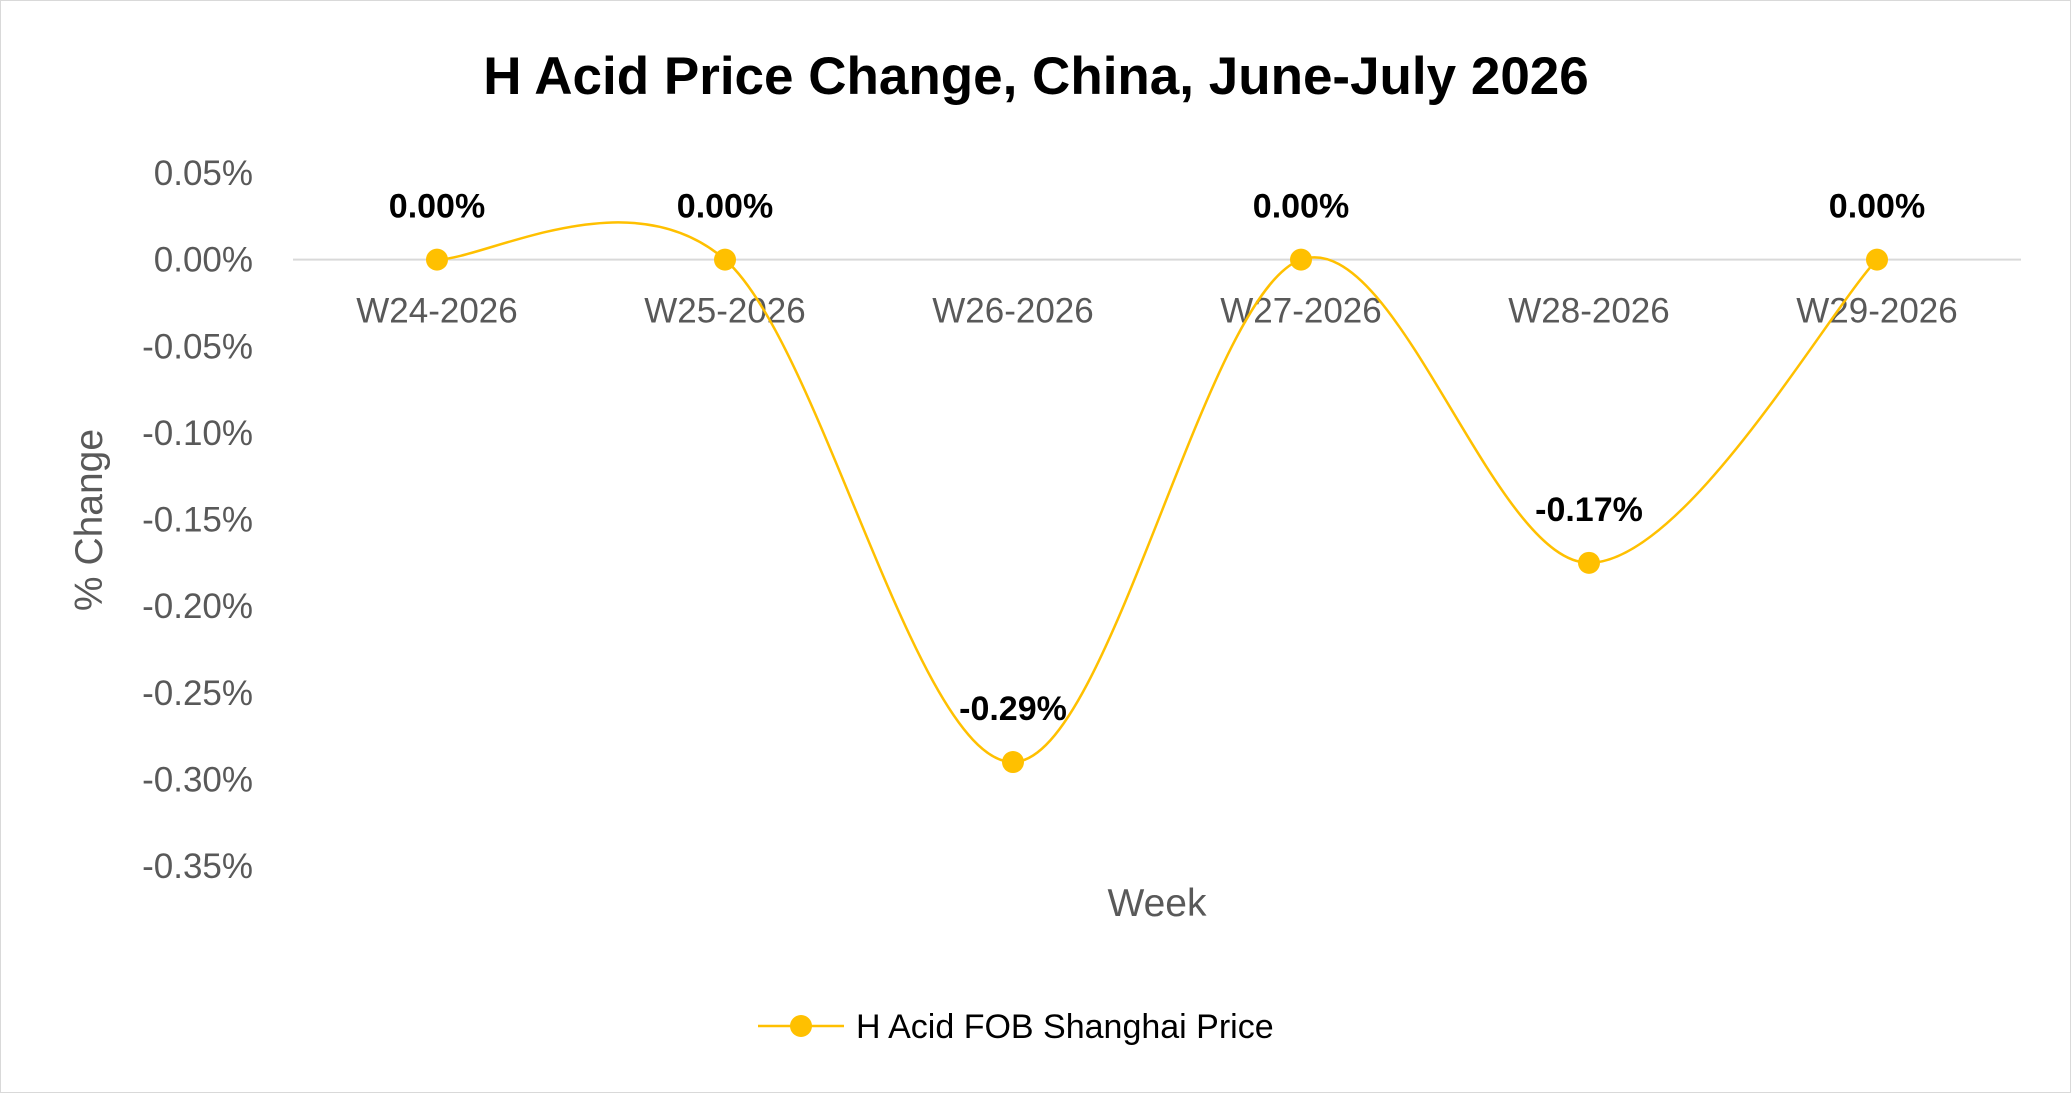 This screenshot has width=2071, height=1094. What do you see at coordinates (203, 260) in the screenshot?
I see `y-tick-label: 0.00%` at bounding box center [203, 260].